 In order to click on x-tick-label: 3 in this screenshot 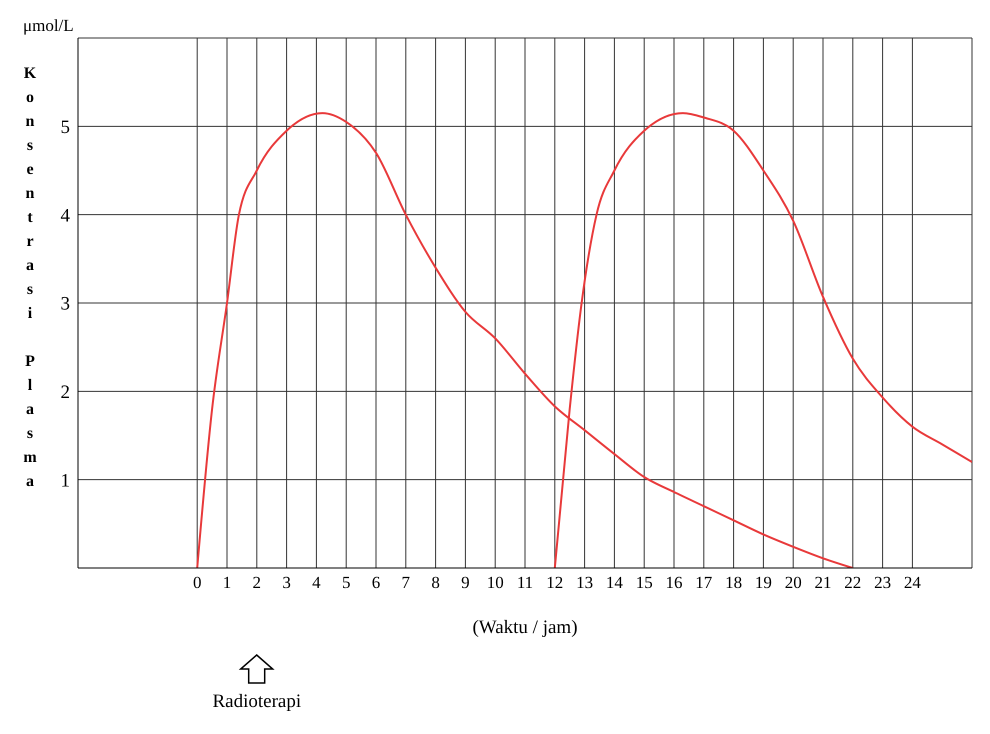, I will do `click(286, 582)`.